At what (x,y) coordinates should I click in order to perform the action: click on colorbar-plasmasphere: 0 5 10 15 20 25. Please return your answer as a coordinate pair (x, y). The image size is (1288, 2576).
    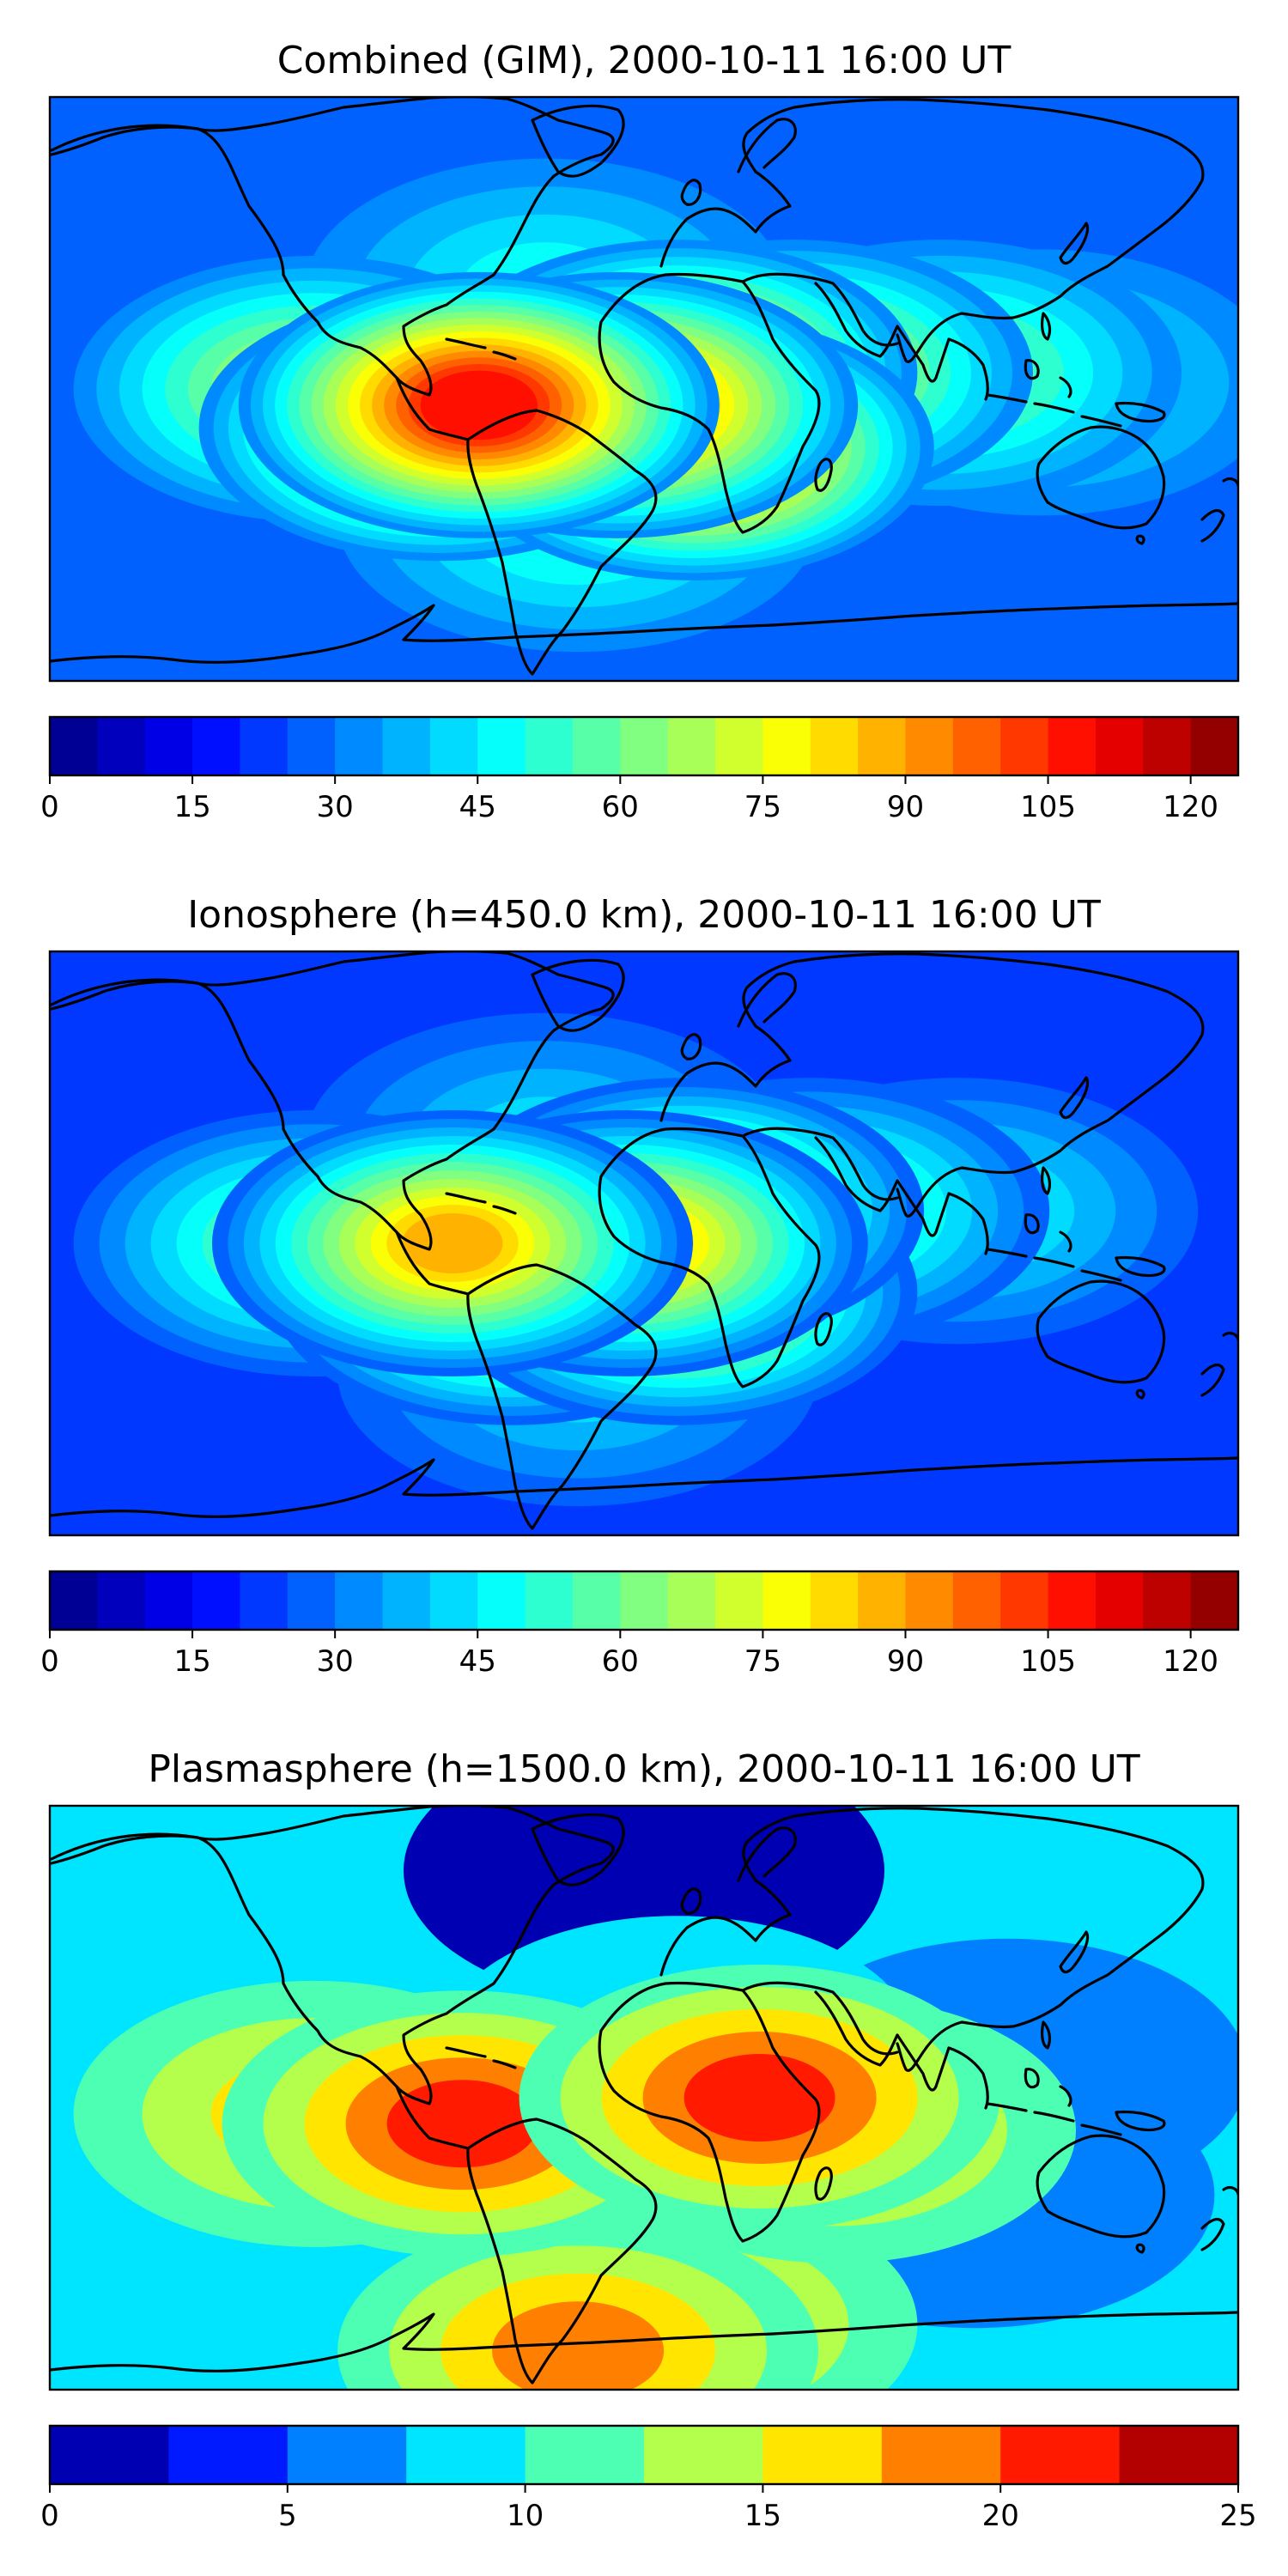
    Looking at the image, I should click on (649, 2478).